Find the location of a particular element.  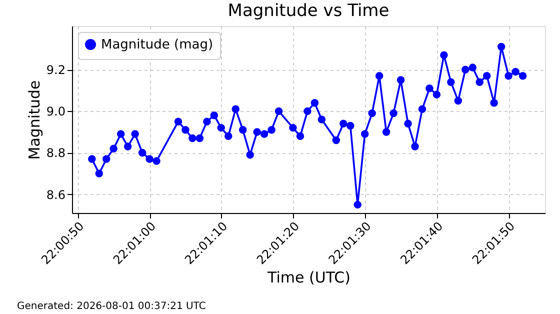

chart-title: Magnitude vs Time is located at coordinates (309, 11).